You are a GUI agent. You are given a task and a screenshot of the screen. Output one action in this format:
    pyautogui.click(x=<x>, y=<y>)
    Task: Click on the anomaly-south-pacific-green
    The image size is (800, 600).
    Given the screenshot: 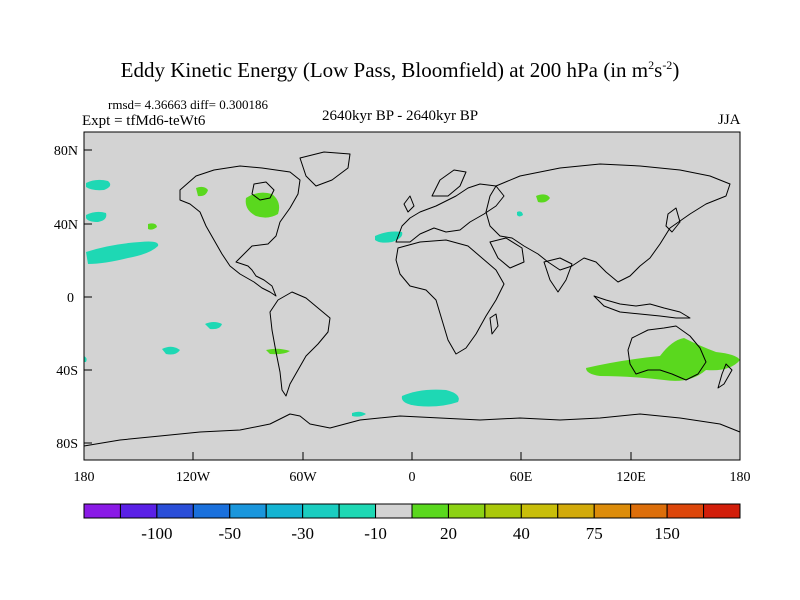 What is the action you would take?
    pyautogui.click(x=278, y=351)
    